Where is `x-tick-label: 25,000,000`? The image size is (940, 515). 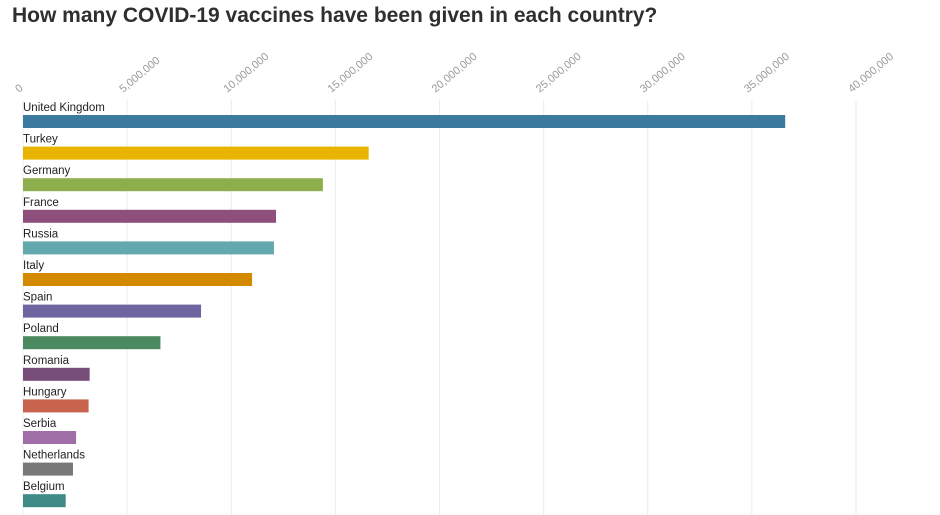 x-tick-label: 25,000,000 is located at coordinates (559, 73).